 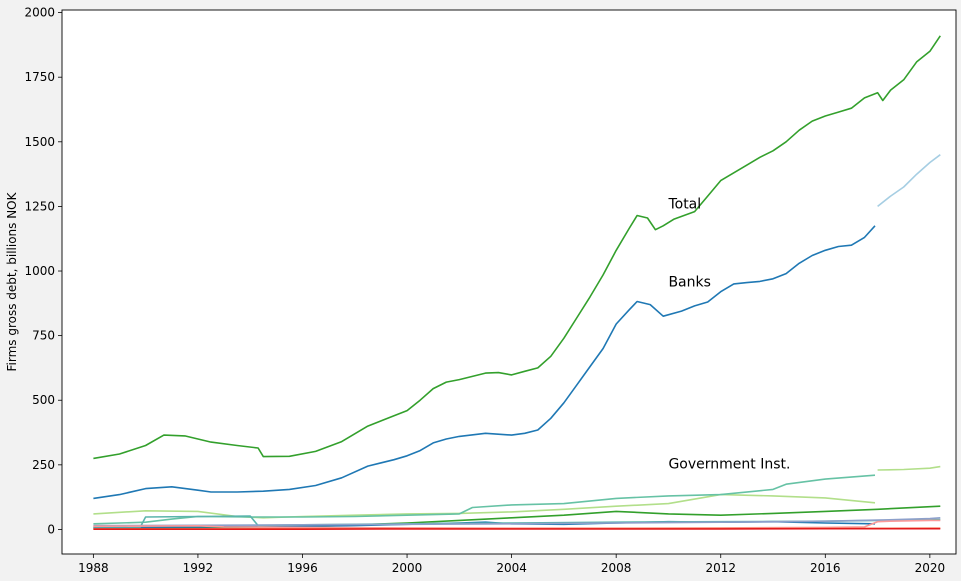 I want to click on y-tick-label: 2000, so click(x=39, y=13).